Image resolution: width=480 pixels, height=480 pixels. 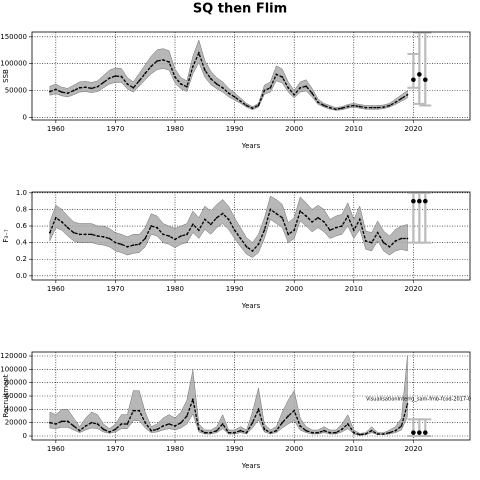 I want to click on y-tick-label: 100000, so click(x=13, y=369).